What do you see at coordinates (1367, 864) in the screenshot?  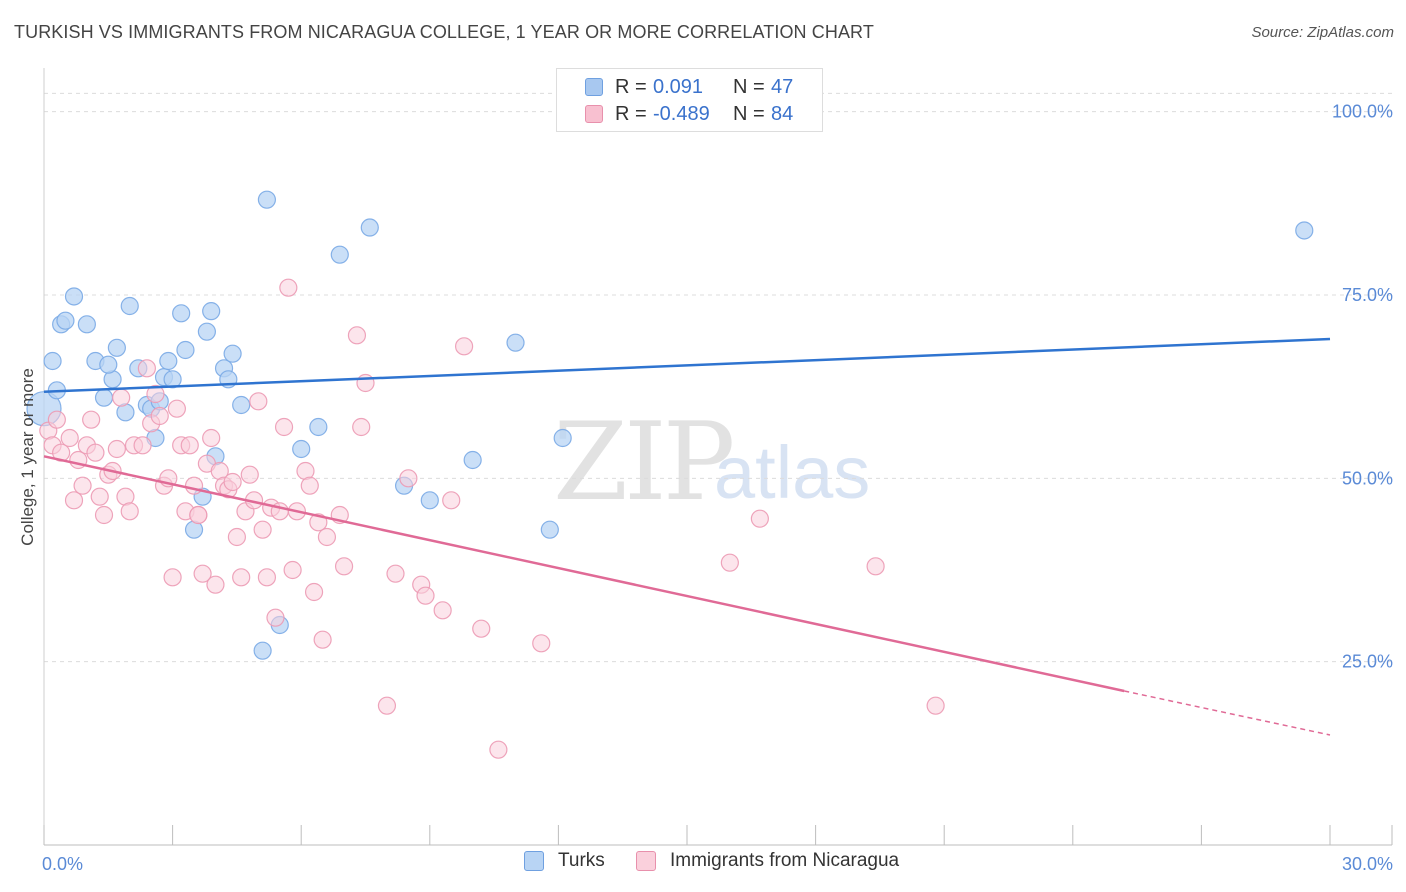 I see `x-tick-label: 30.0%` at bounding box center [1367, 864].